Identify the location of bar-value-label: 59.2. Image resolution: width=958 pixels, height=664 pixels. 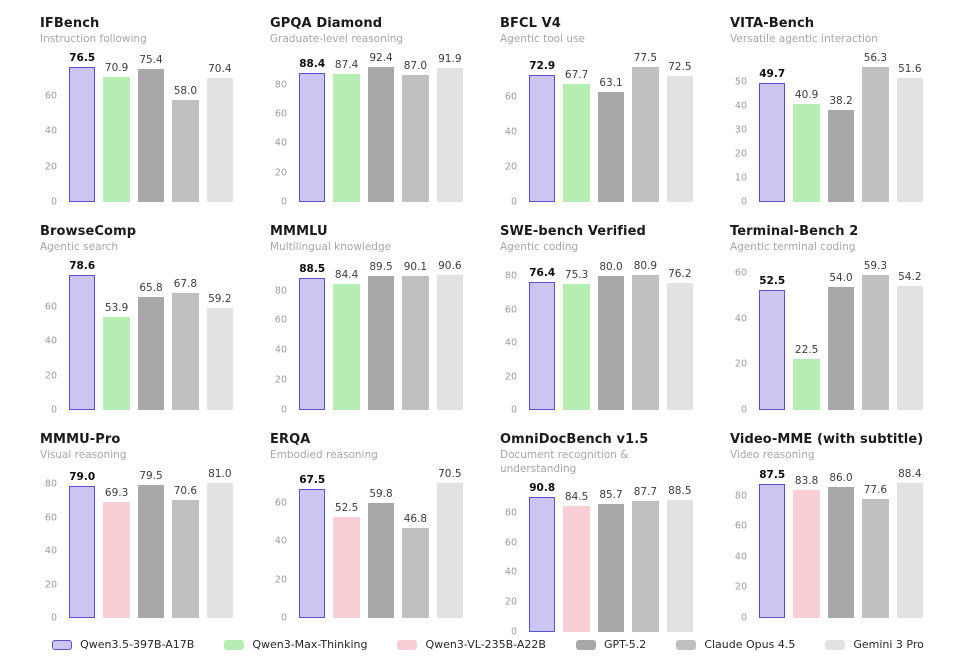
(220, 299).